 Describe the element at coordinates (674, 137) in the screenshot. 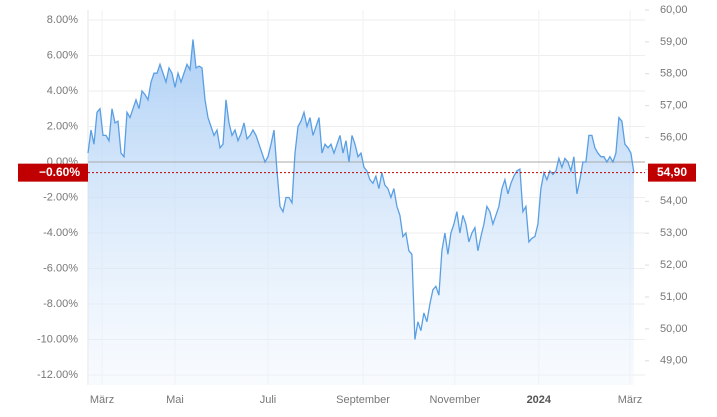

I see `y2-tick-label: 56,00` at that location.